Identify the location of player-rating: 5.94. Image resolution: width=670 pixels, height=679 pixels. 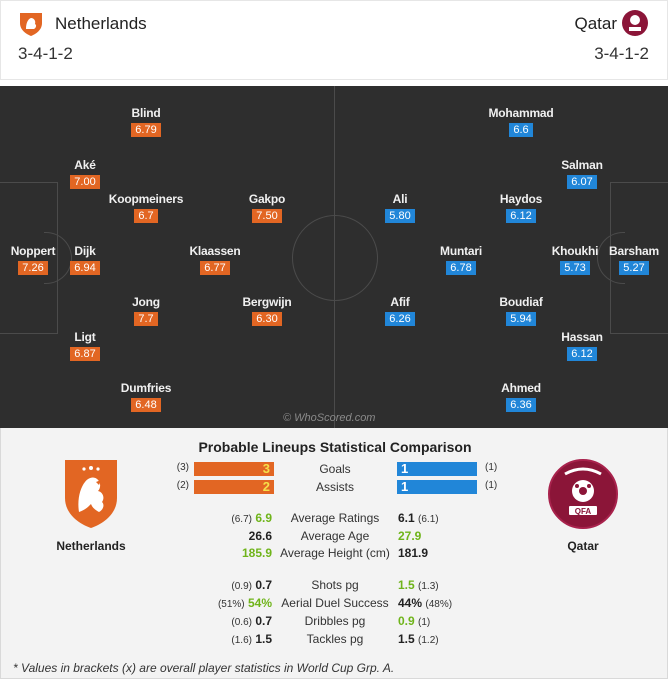
(521, 319).